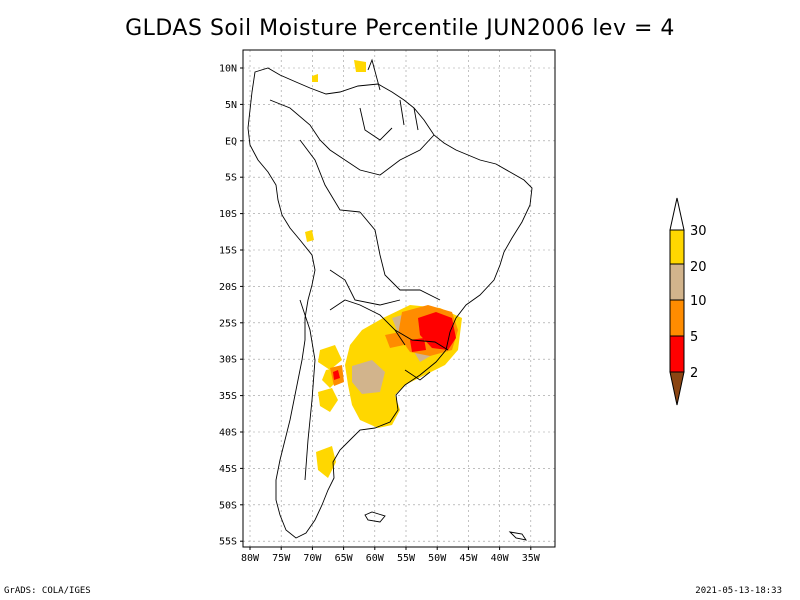 This screenshot has height=600, width=800. Describe the element at coordinates (698, 267) in the screenshot. I see `colorbar-label-20: 20` at that location.